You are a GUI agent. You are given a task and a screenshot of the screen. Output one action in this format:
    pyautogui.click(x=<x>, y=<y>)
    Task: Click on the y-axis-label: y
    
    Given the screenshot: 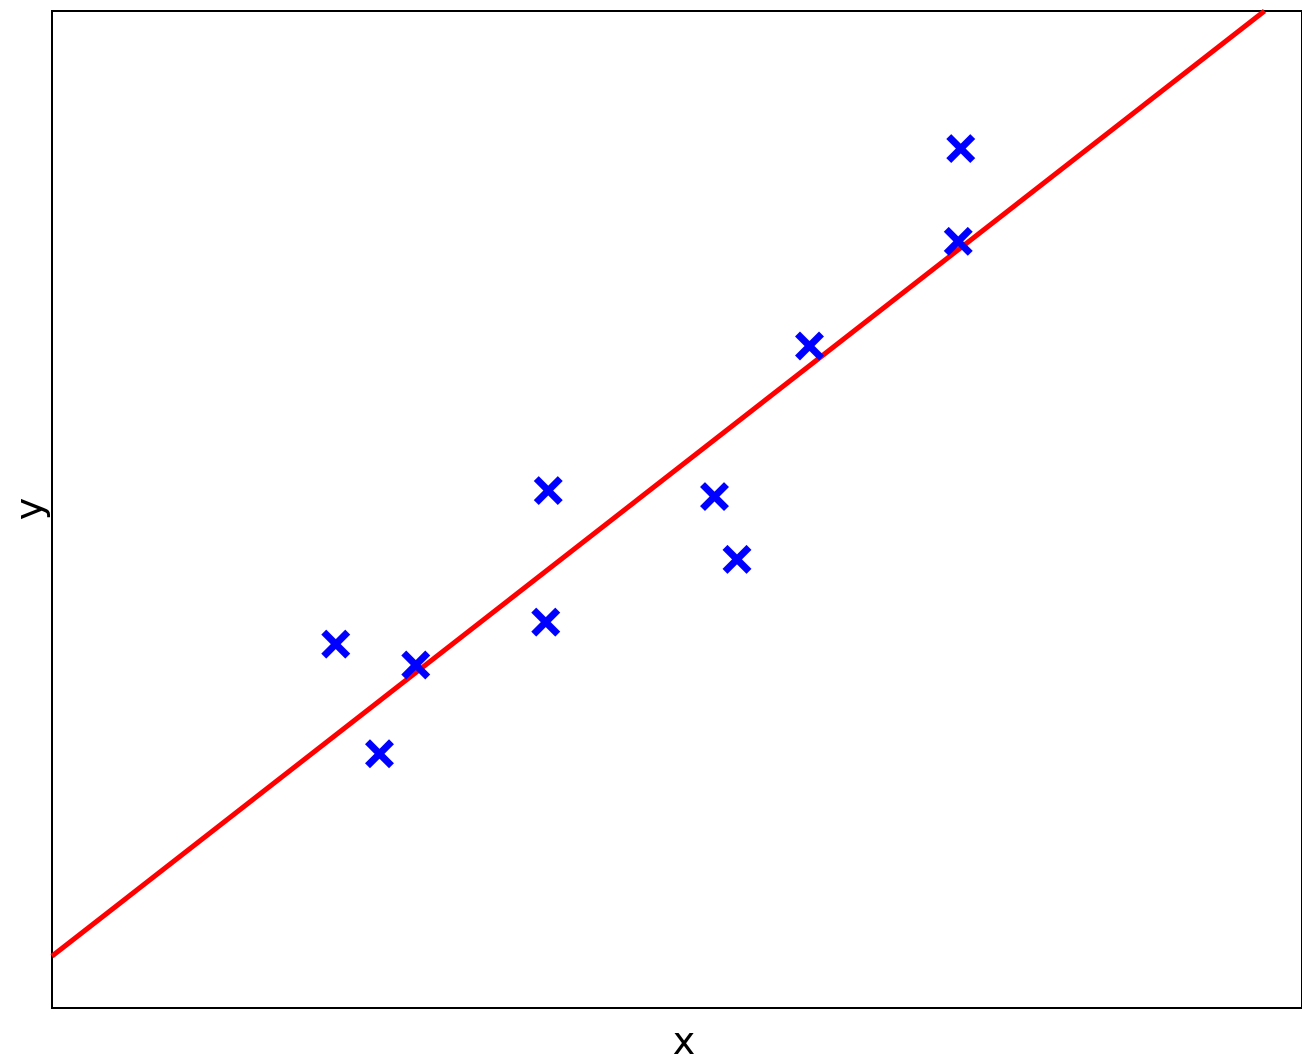 What is the action you would take?
    pyautogui.click(x=29, y=509)
    